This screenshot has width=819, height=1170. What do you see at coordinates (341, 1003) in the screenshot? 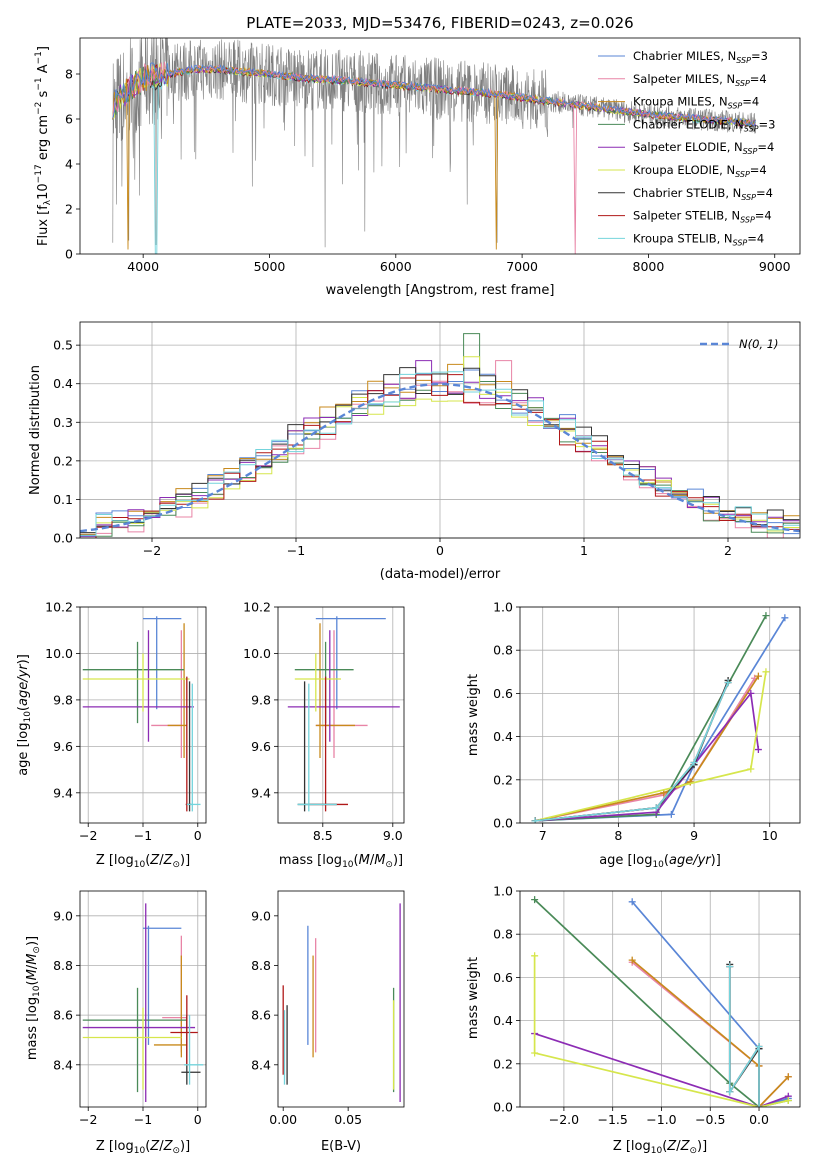
I see `mass-vs-ebv-traces` at bounding box center [341, 1003].